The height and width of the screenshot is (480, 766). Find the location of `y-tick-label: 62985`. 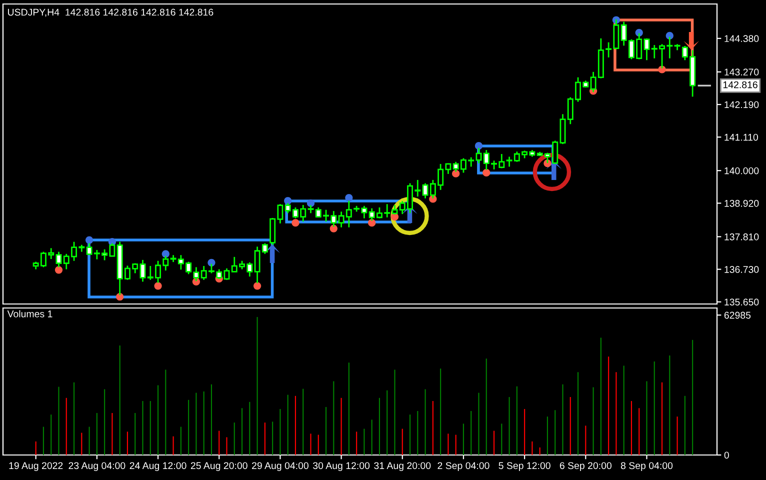

y-tick-label: 62985 is located at coordinates (737, 315).